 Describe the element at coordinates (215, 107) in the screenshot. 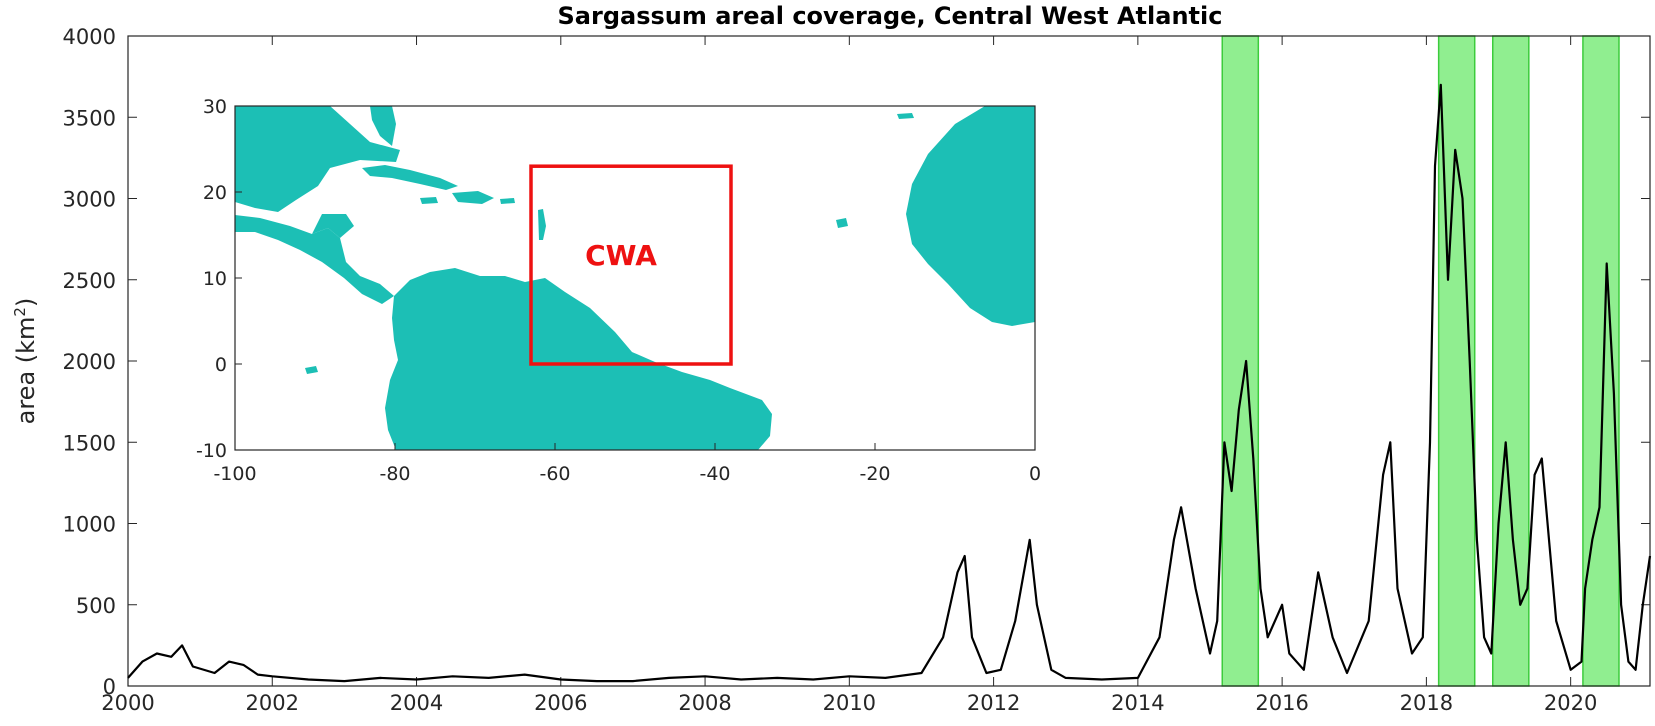

I see `inset-y-tick-label: 30` at that location.